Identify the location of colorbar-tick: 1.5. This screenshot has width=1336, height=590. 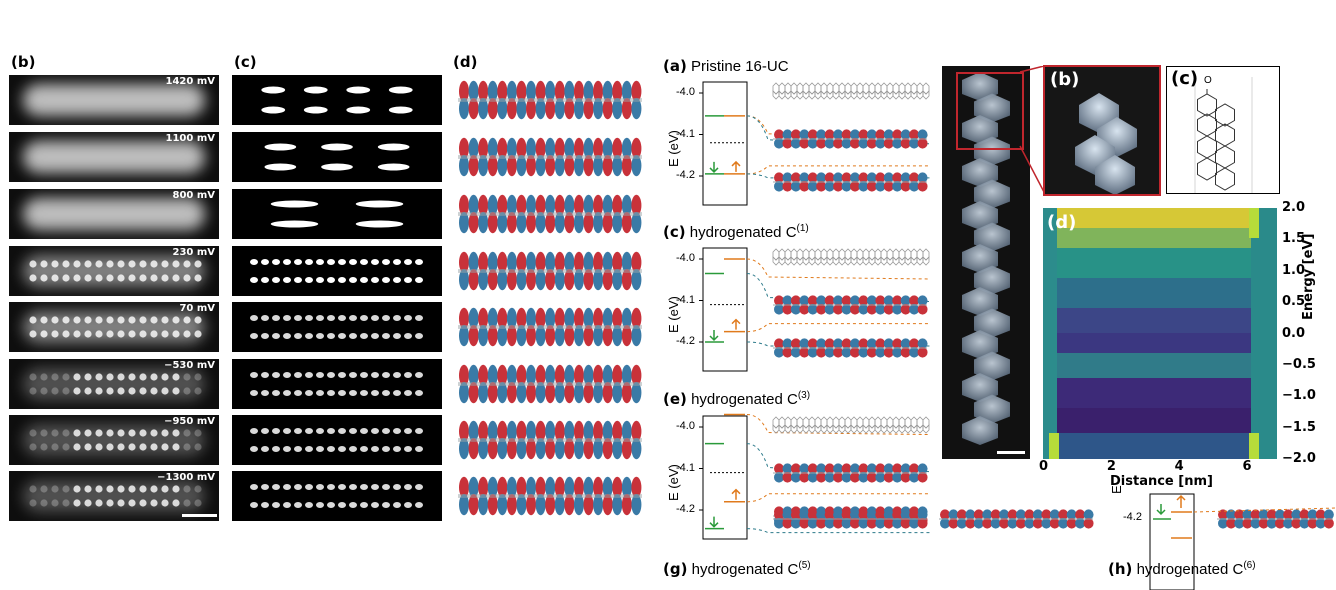
(1294, 239).